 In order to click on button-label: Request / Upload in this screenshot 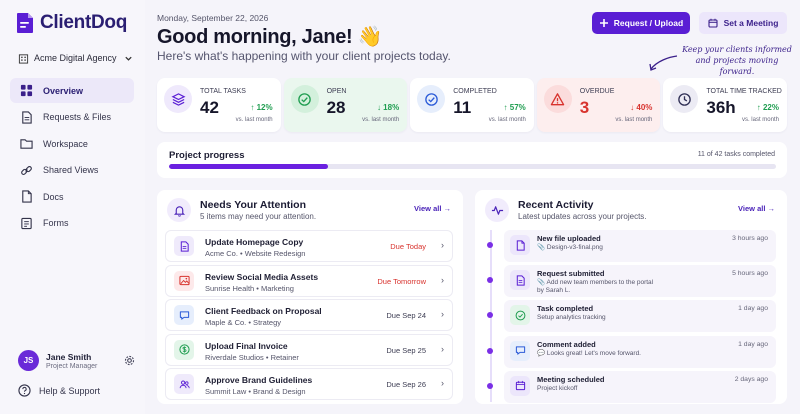, I will do `click(648, 23)`.